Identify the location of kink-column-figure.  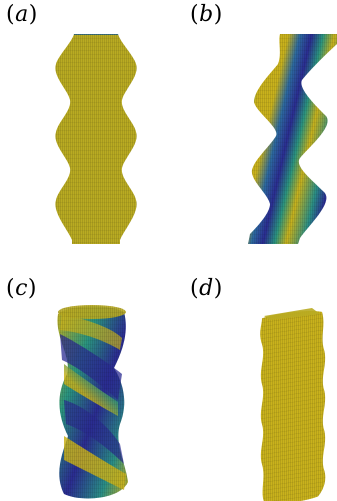
(288, 139).